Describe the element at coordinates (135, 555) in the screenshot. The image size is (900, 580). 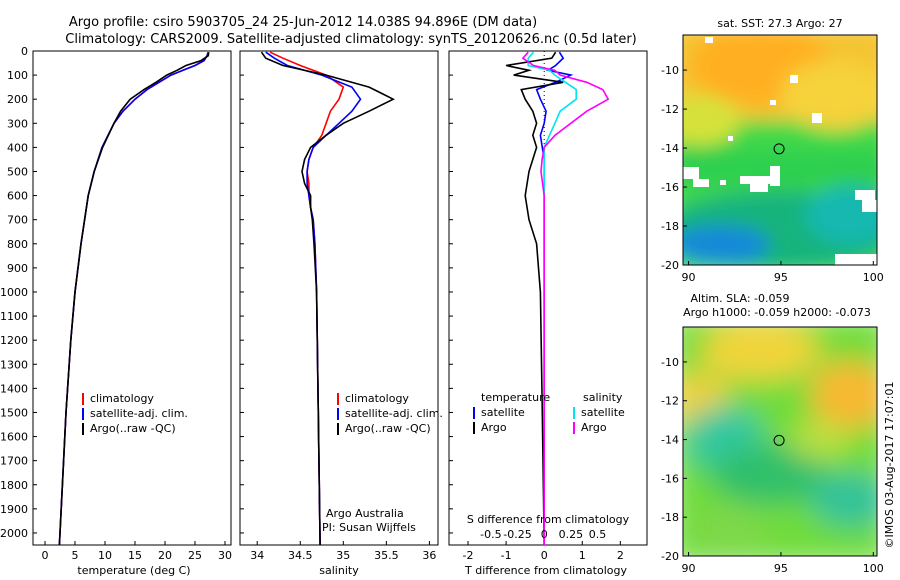
I see `x-tick-label: 15` at that location.